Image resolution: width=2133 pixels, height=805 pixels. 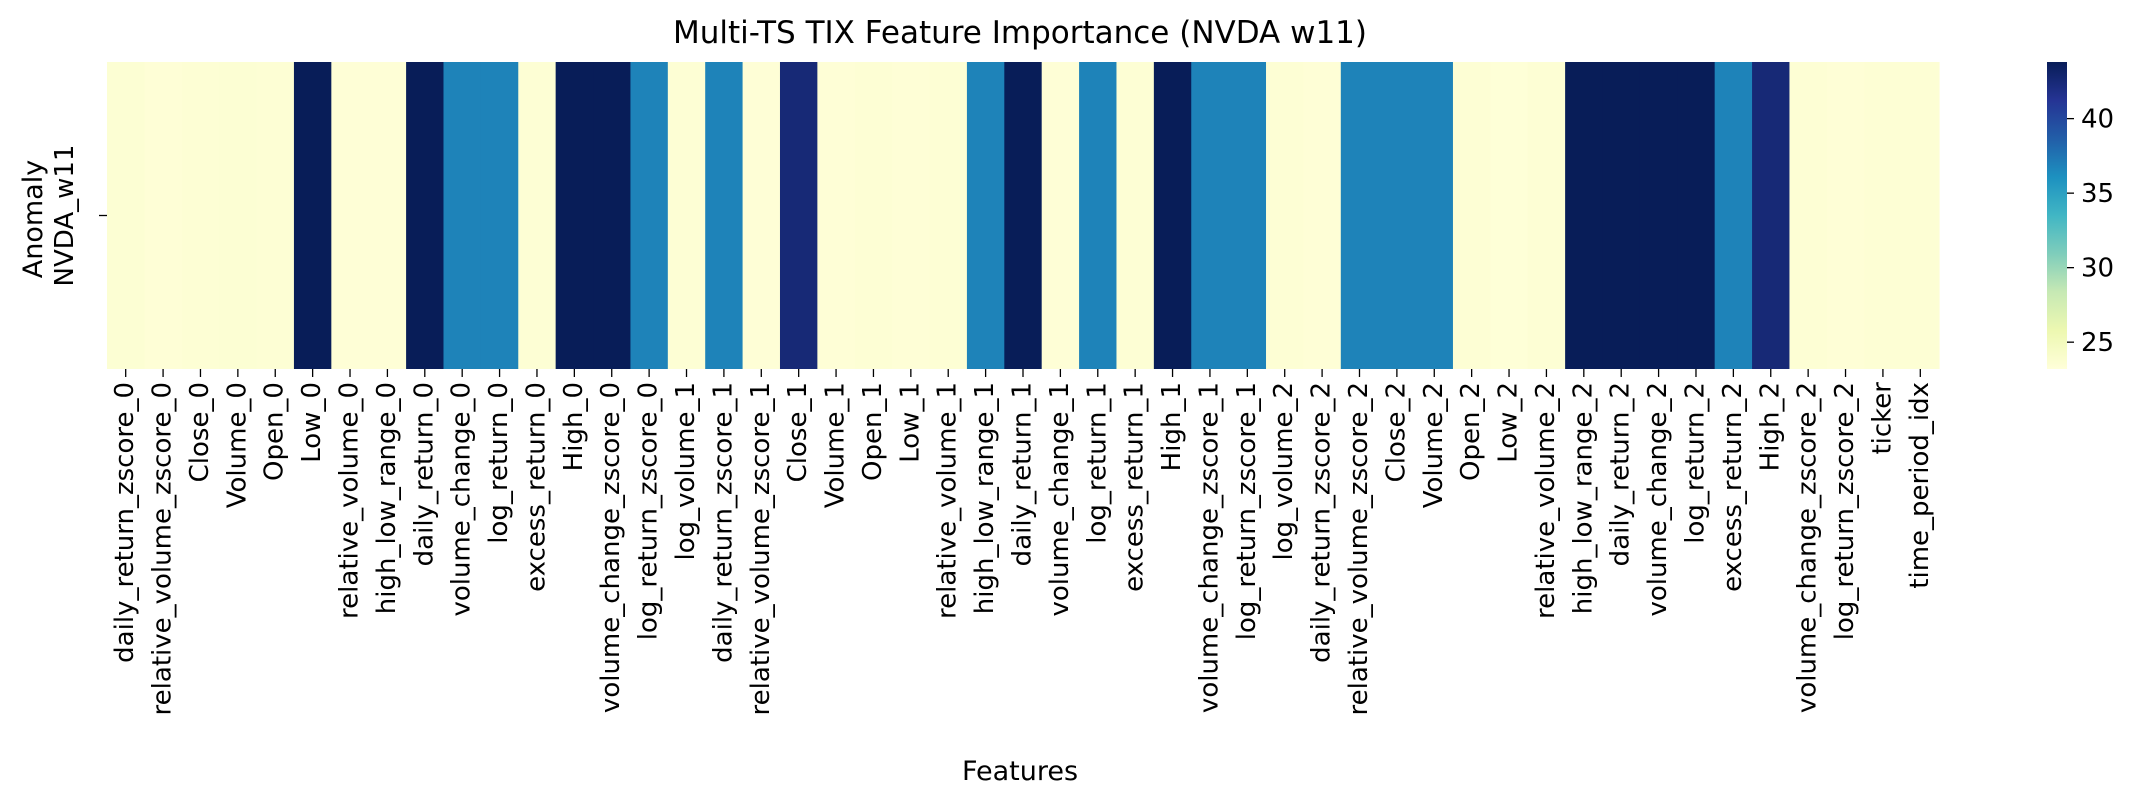 What do you see at coordinates (2097, 269) in the screenshot?
I see `colorbar-tick-label: 30` at bounding box center [2097, 269].